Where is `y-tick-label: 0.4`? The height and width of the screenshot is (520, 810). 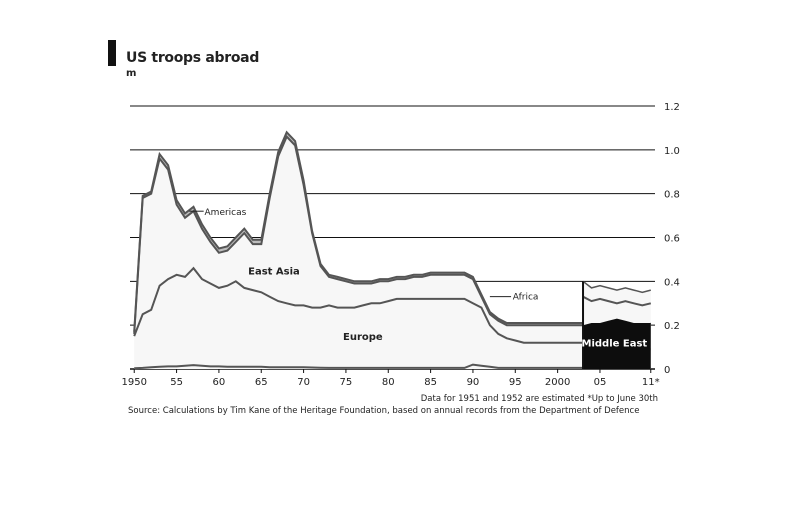 y-tick-label: 0.4 is located at coordinates (672, 282).